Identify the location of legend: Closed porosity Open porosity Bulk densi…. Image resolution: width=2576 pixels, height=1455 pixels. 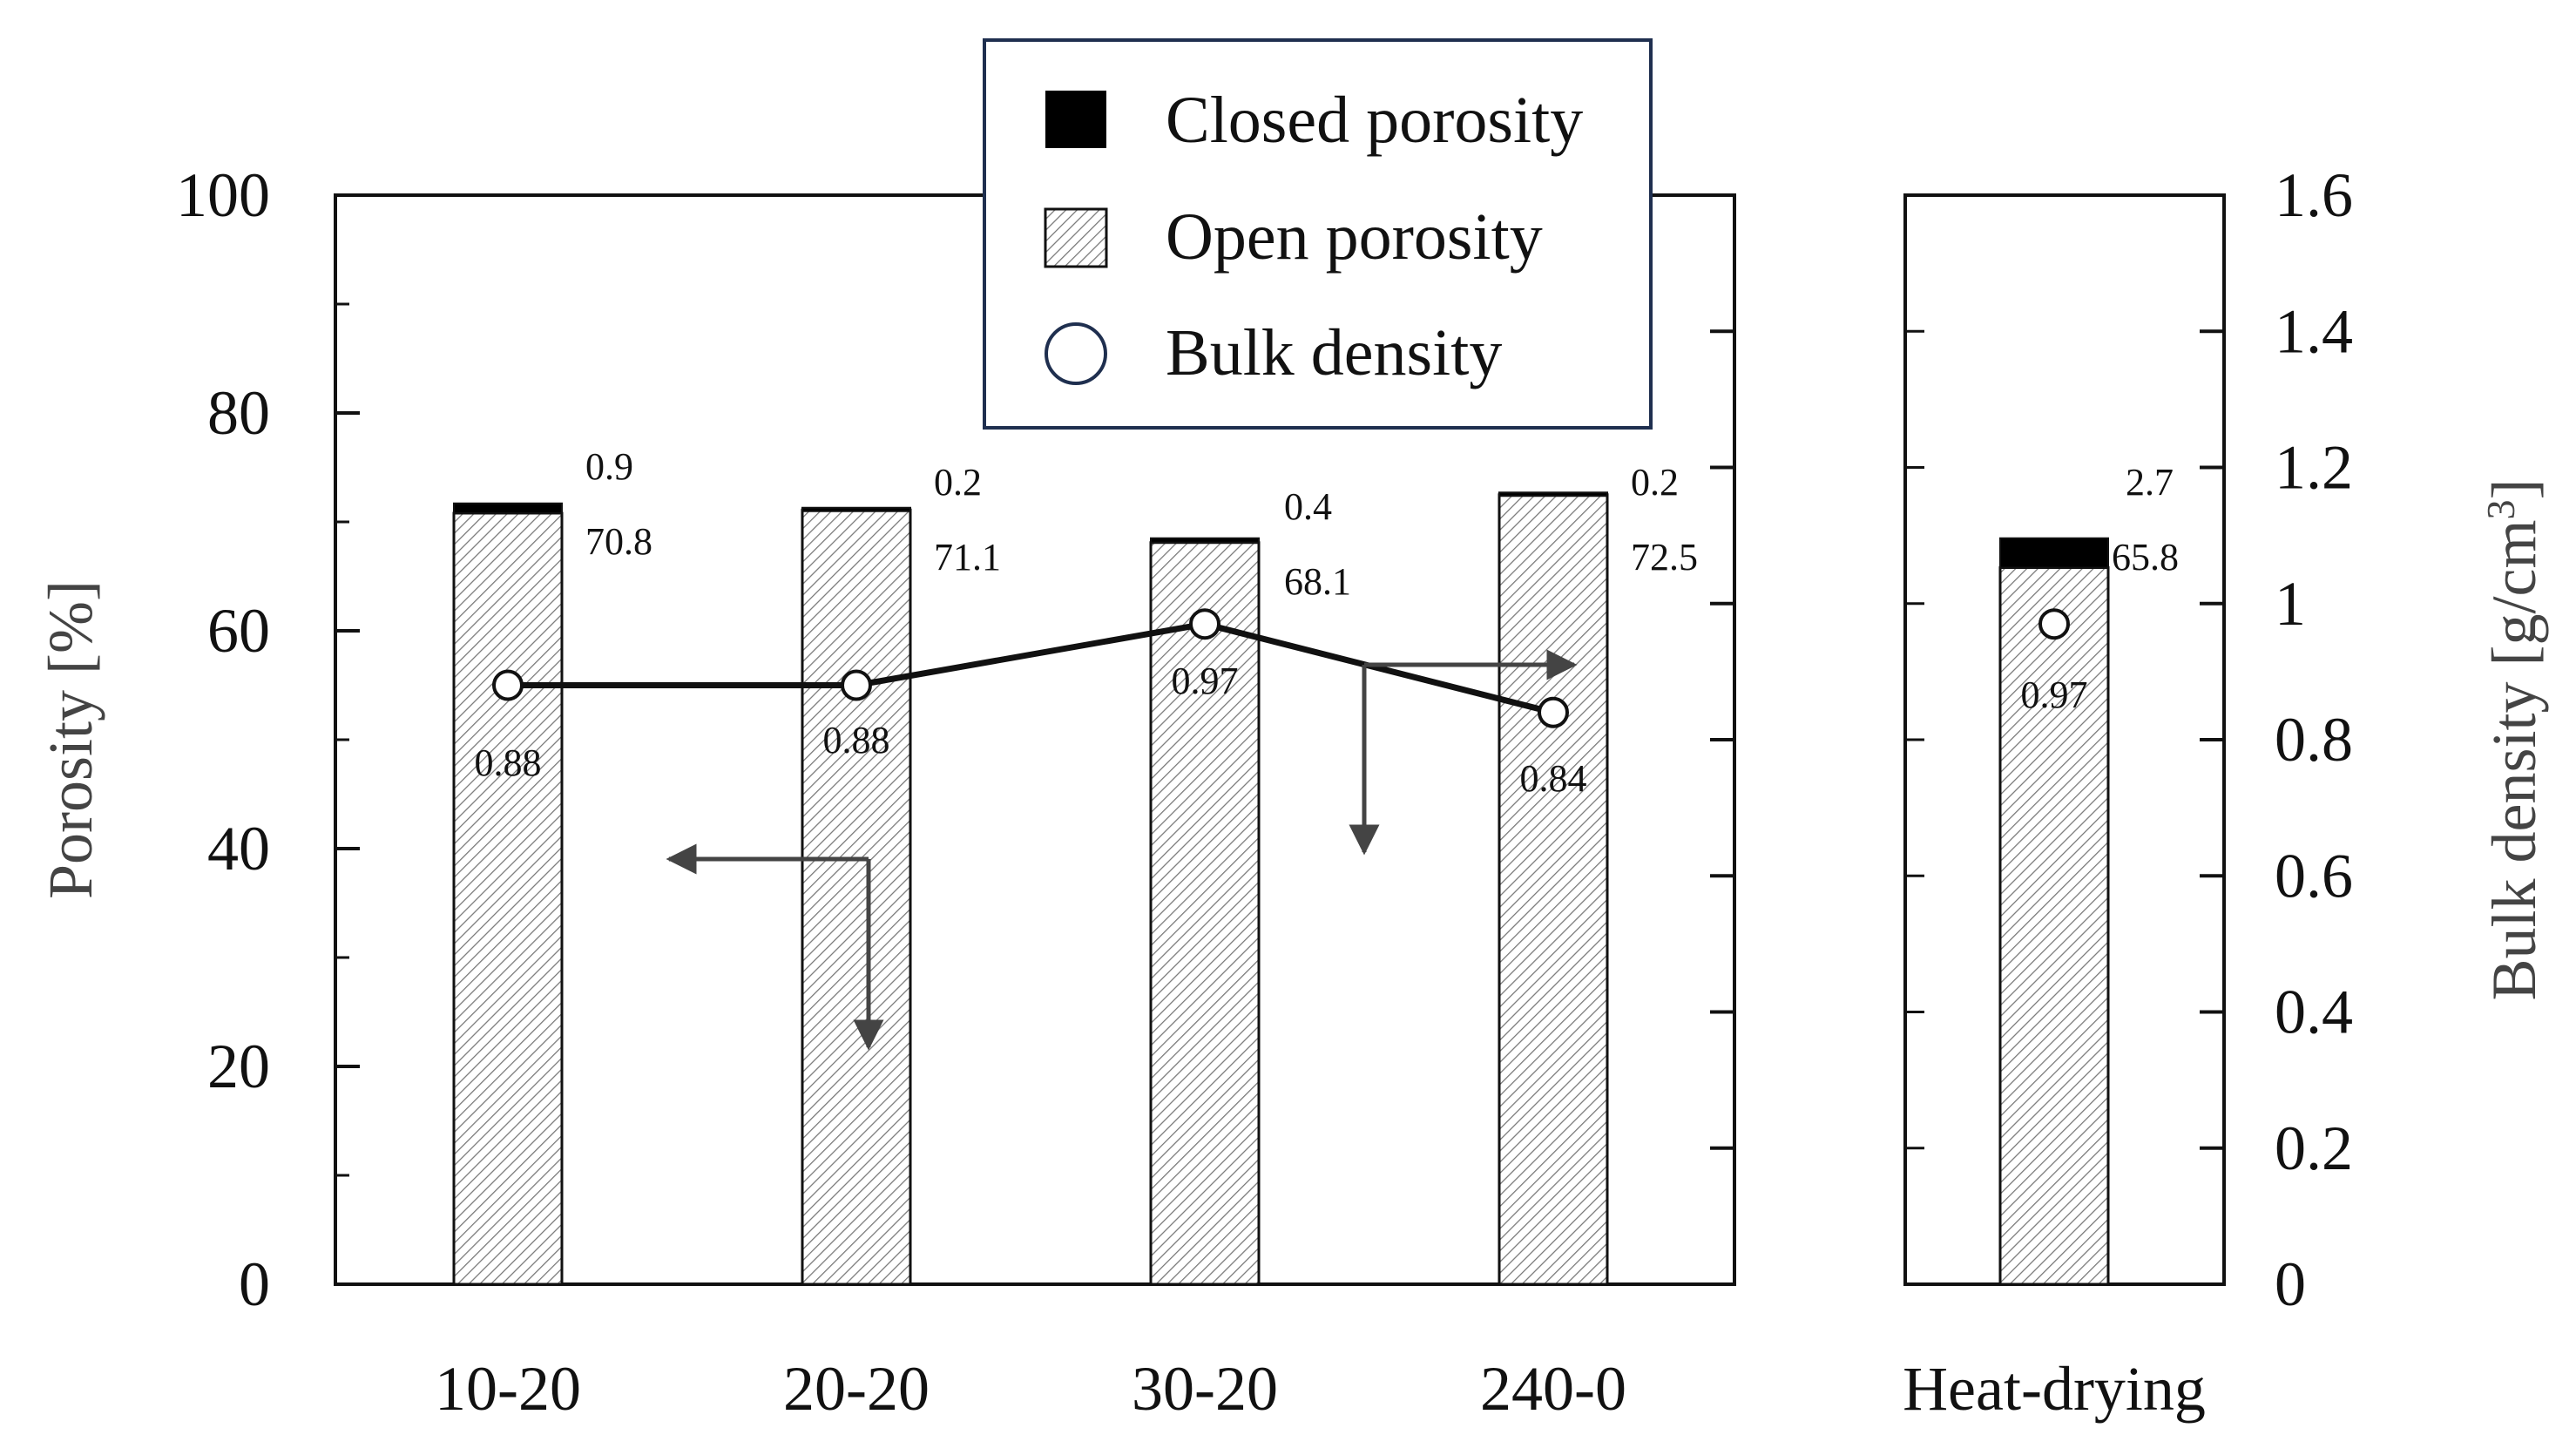
(1318, 234).